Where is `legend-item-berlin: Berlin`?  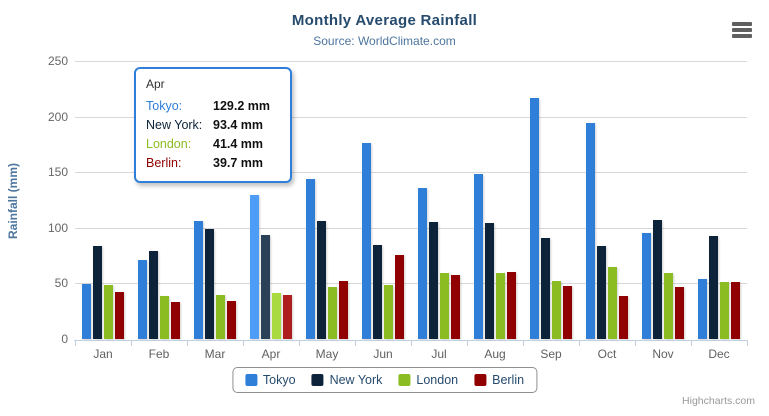 legend-item-berlin: Berlin is located at coordinates (499, 380).